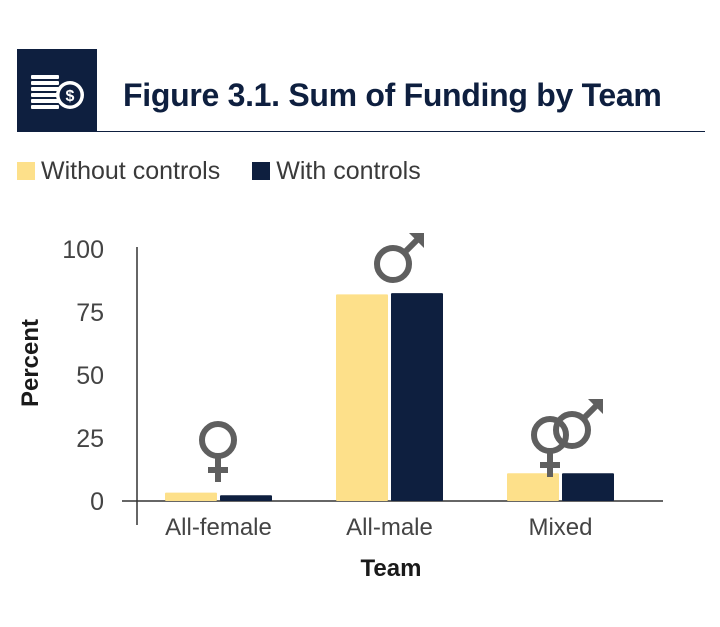  I want to click on x-axis-labels: All-female All-male Mixed, so click(378, 527).